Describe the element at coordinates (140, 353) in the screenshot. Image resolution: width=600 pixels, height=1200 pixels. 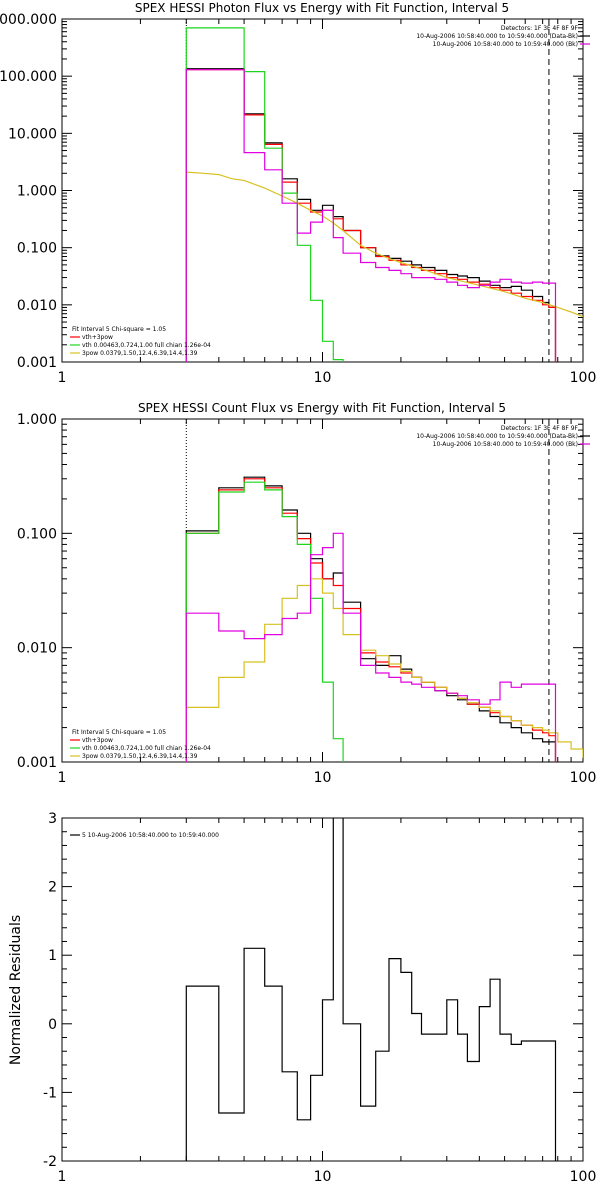
I see `photon-legend-left-4: 3pow 0.0379,1.50,12.4,6.39,14.4,1.39` at that location.